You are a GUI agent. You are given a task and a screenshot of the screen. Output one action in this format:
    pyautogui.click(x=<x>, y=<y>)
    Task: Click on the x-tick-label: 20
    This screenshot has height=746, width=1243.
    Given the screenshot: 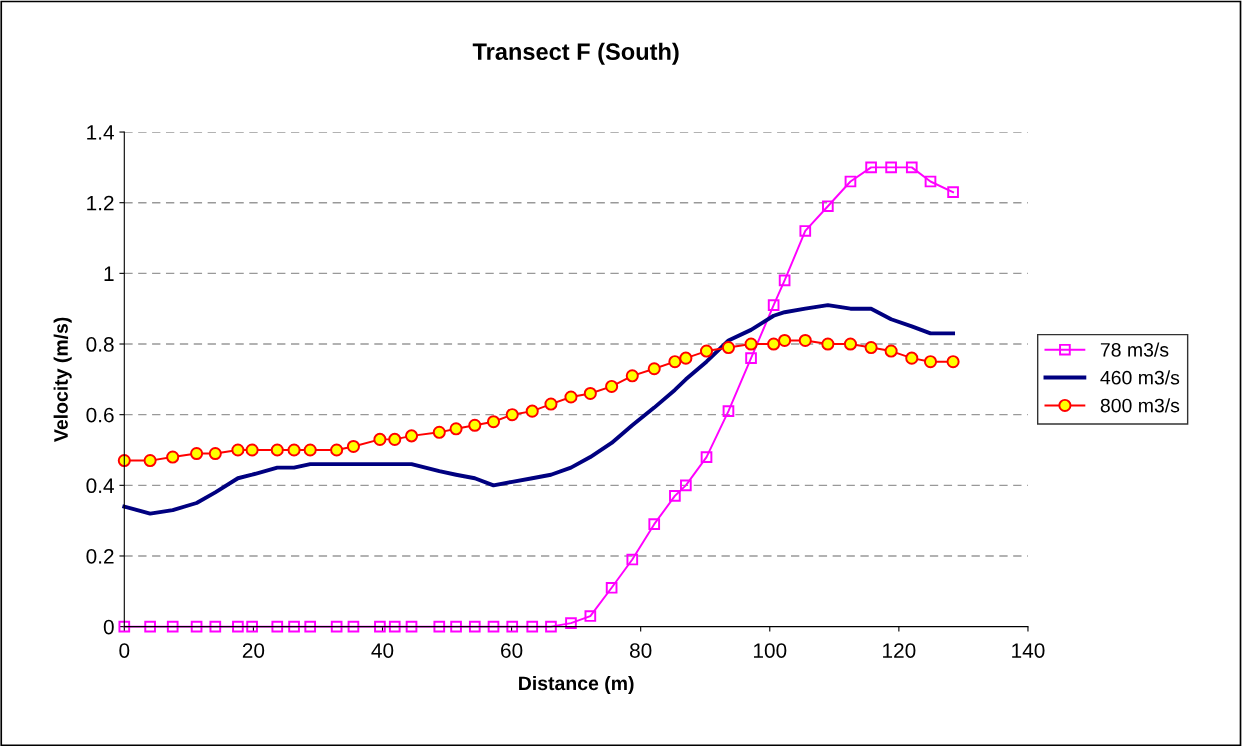 What is the action you would take?
    pyautogui.click(x=253, y=650)
    